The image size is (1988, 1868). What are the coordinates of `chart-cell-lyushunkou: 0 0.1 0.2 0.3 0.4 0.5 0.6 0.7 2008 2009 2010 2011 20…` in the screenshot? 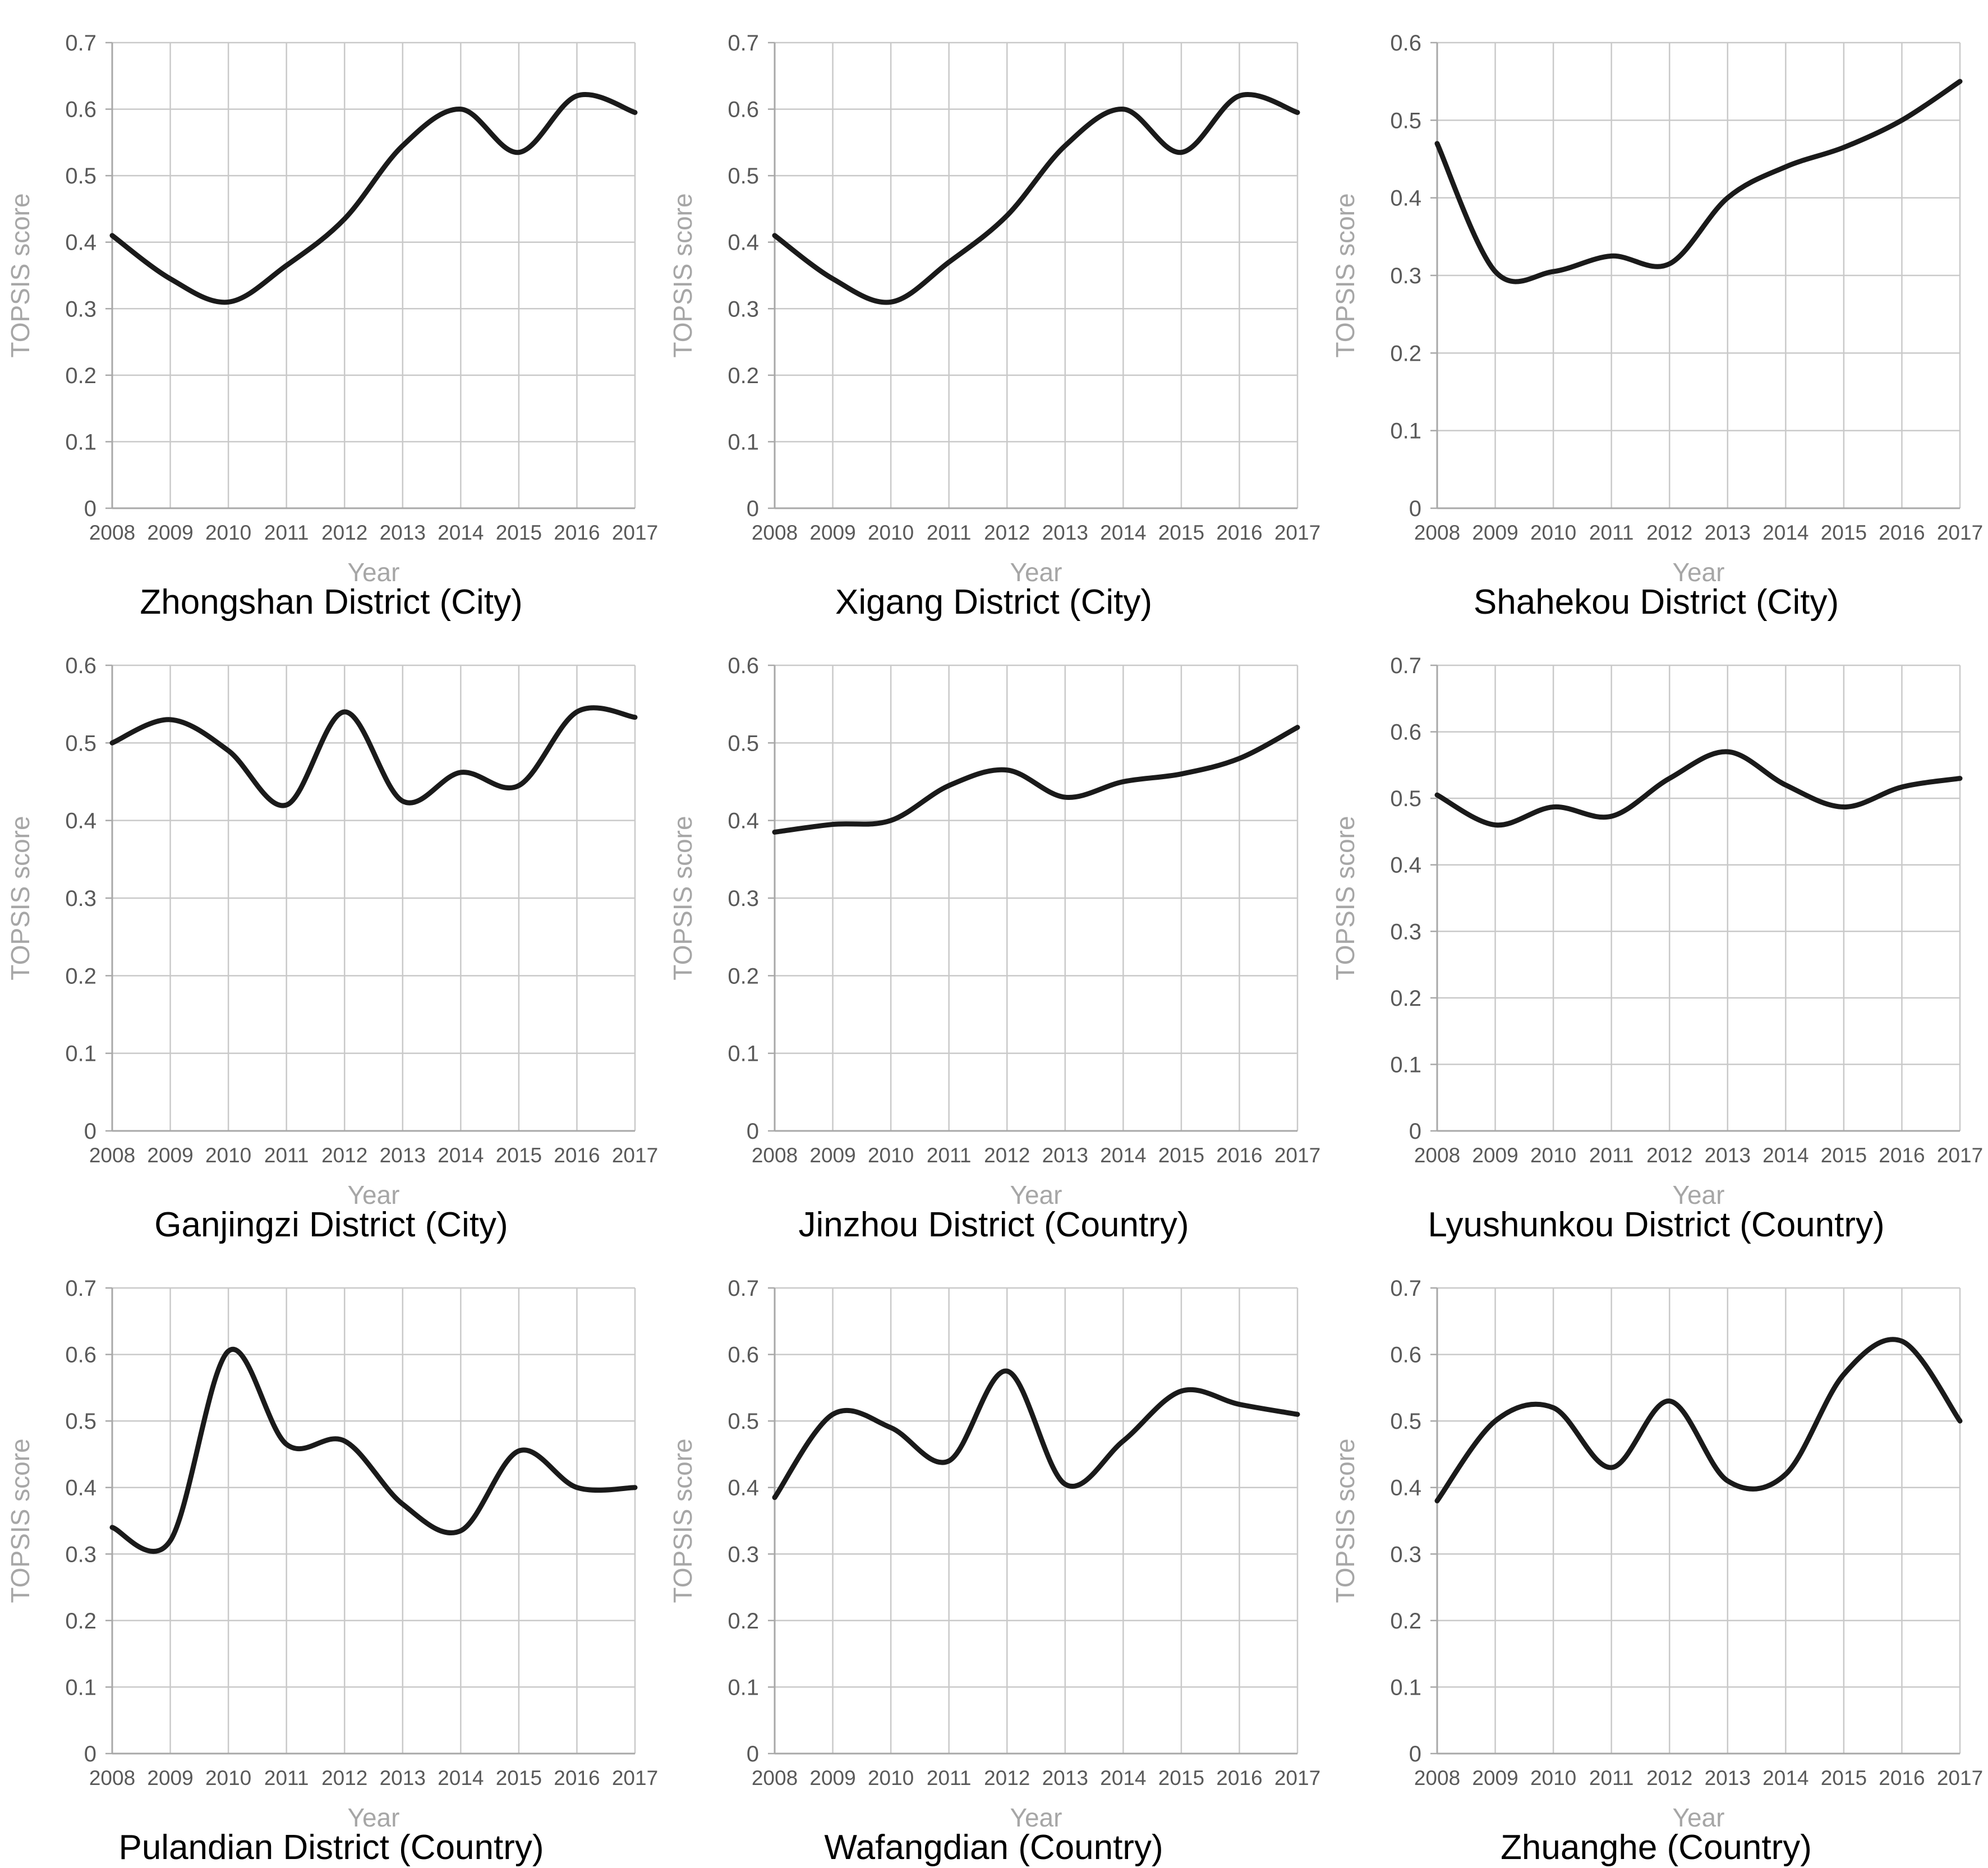 It's located at (1656, 934).